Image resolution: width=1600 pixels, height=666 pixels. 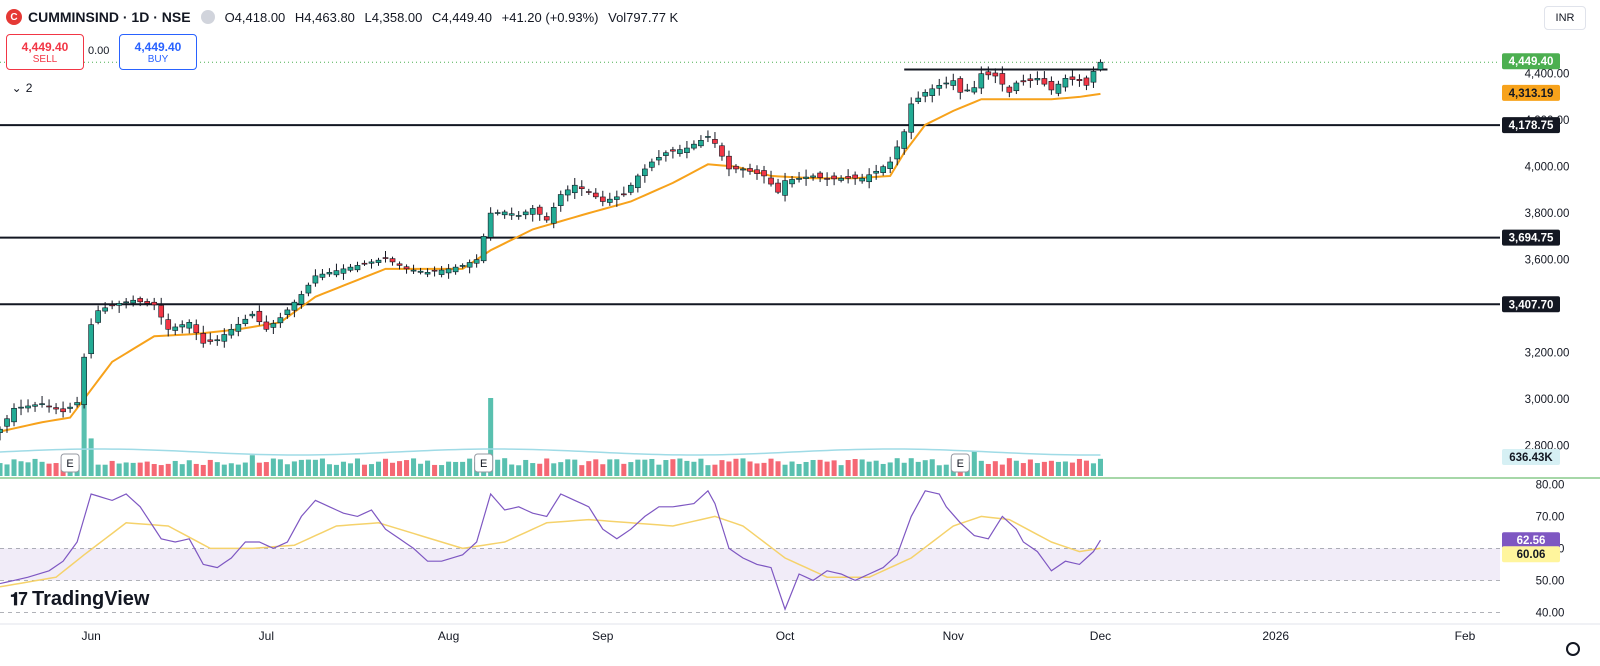 What do you see at coordinates (1550, 581) in the screenshot?
I see `rsi-axis-tick: 50.00` at bounding box center [1550, 581].